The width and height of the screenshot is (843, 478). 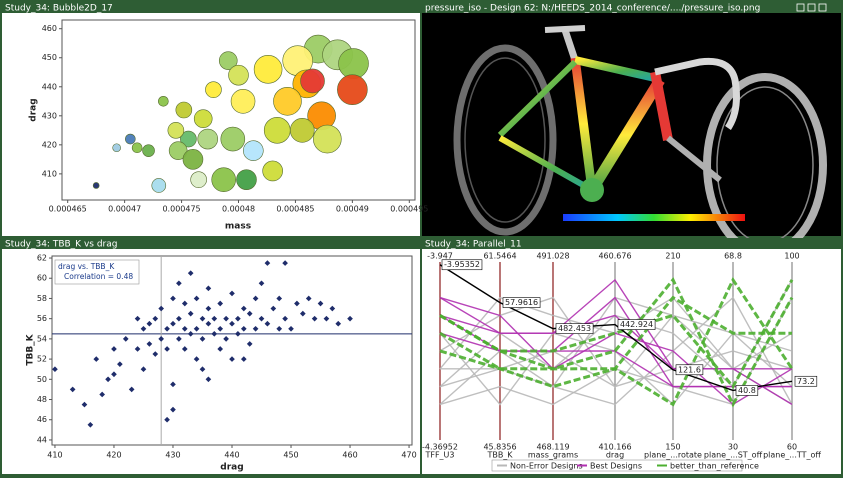 I want to click on axis-bottom-label: 410.166, so click(x=614, y=447).